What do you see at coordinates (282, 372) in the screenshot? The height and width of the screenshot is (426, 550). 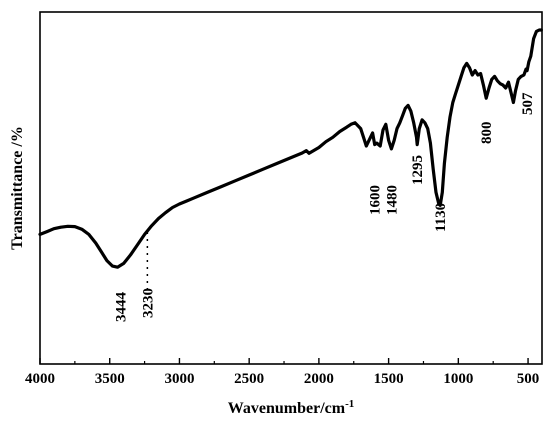 I see `x-ticks: 4000 3500 3000 2500 2000 1500 1000 500` at bounding box center [282, 372].